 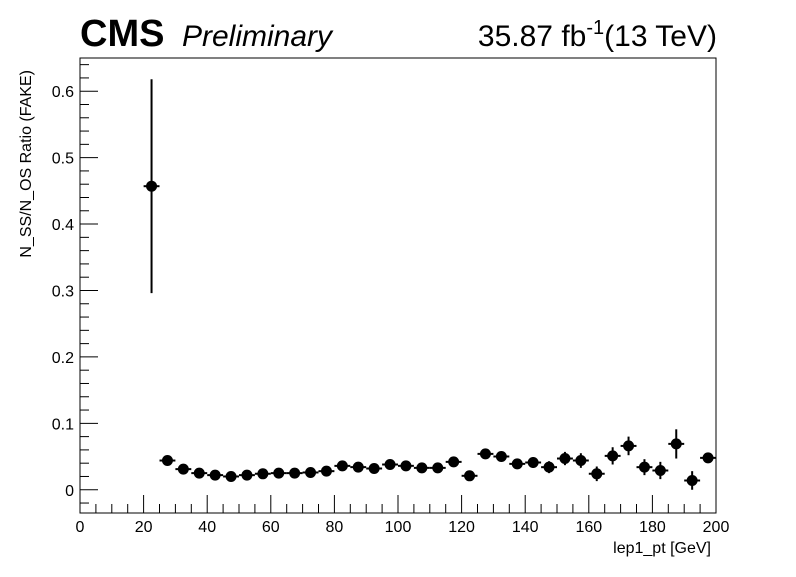 What do you see at coordinates (63, 291) in the screenshot?
I see `y-tick-label: 0.3` at bounding box center [63, 291].